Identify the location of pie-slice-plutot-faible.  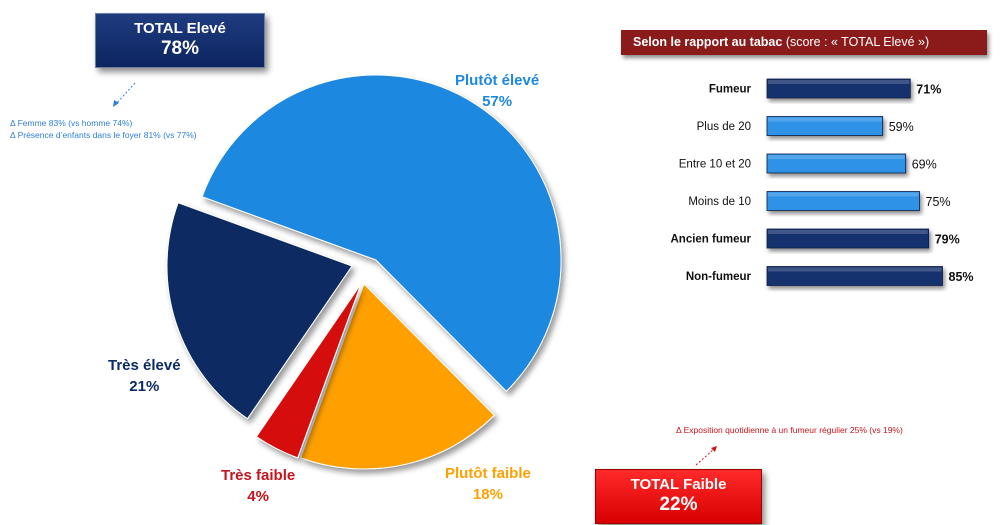
(398, 376).